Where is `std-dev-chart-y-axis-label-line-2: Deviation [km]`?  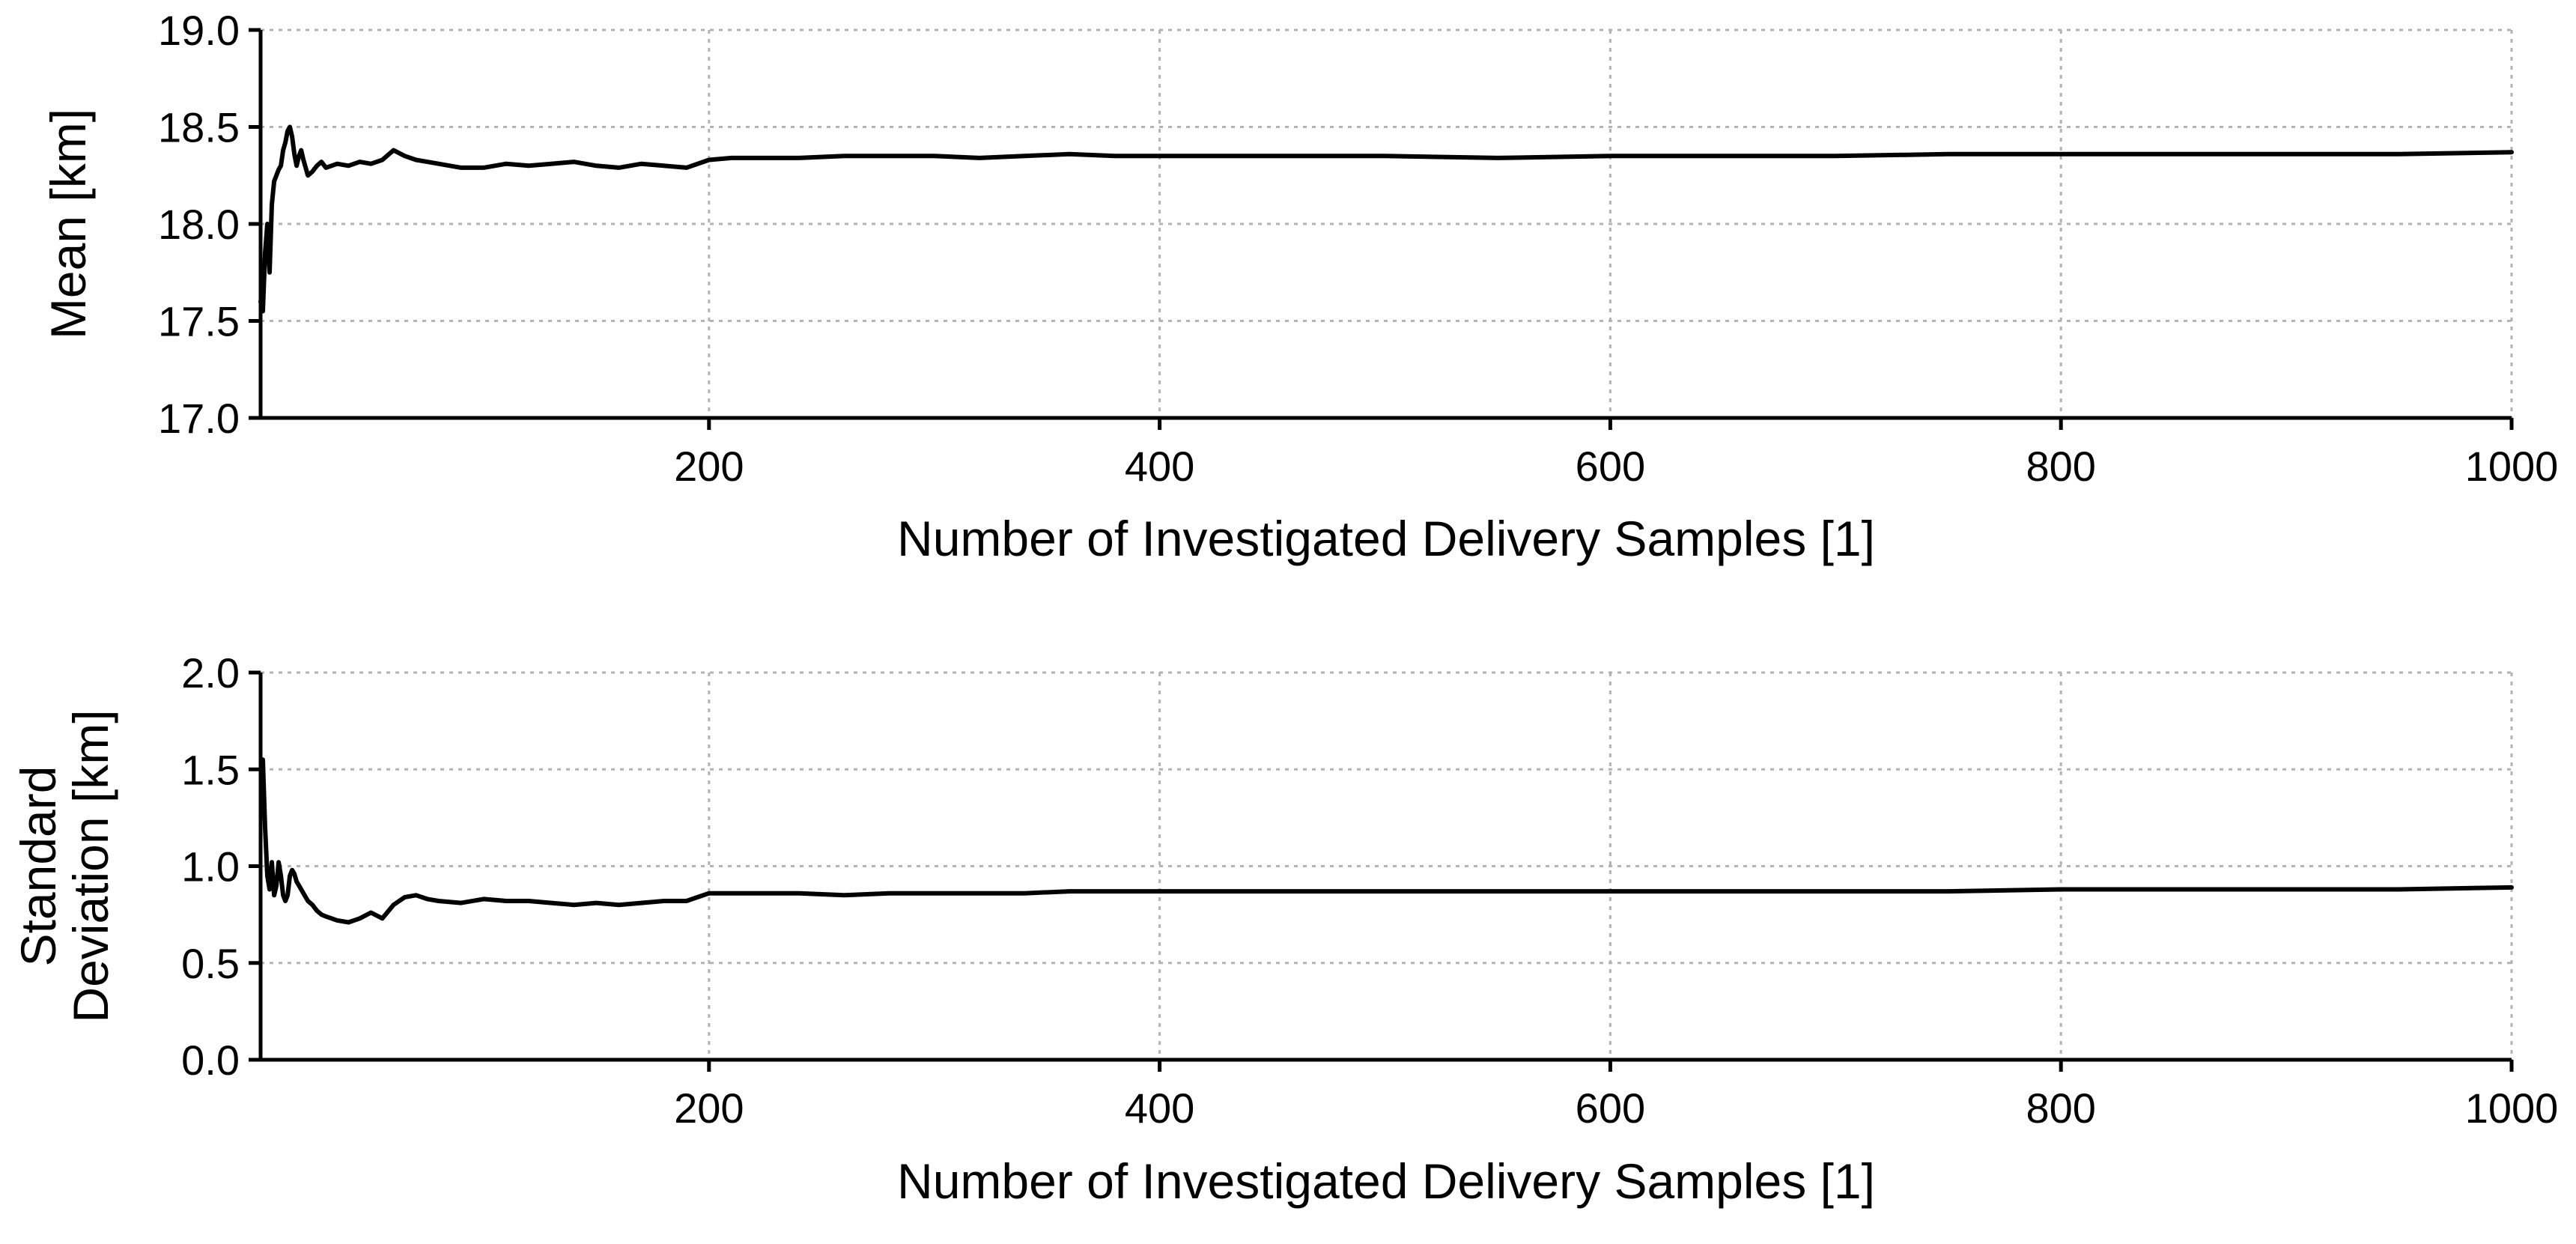
std-dev-chart-y-axis-label-line-2: Deviation [km] is located at coordinates (90, 865).